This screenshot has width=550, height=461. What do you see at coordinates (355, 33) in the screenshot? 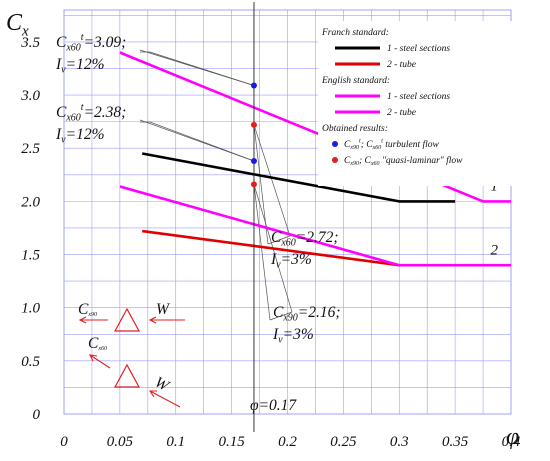
I see `legend-group-title: Franch standard:` at bounding box center [355, 33].